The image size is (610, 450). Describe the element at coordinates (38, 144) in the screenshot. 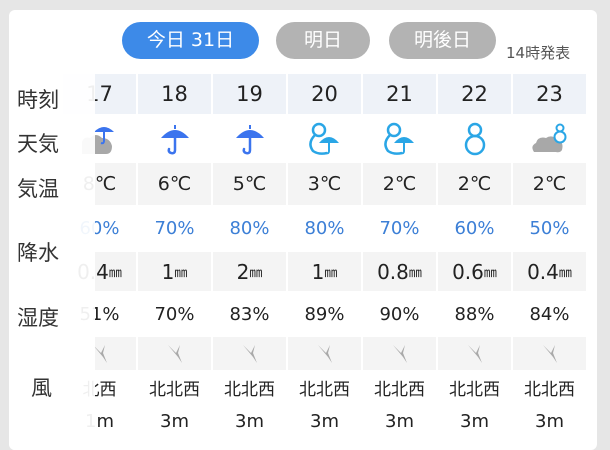

I see `label-weather: 天気` at that location.